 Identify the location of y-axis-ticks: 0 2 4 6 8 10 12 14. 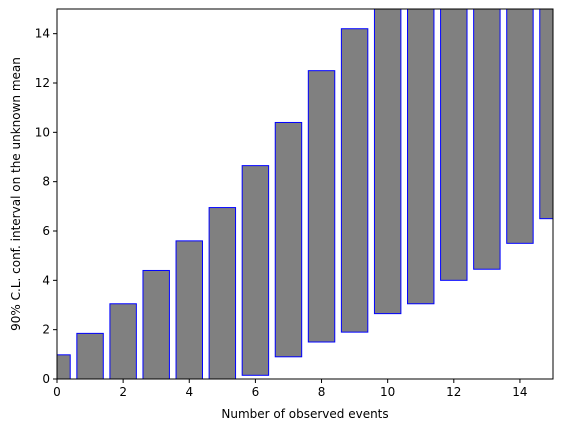
(46, 206).